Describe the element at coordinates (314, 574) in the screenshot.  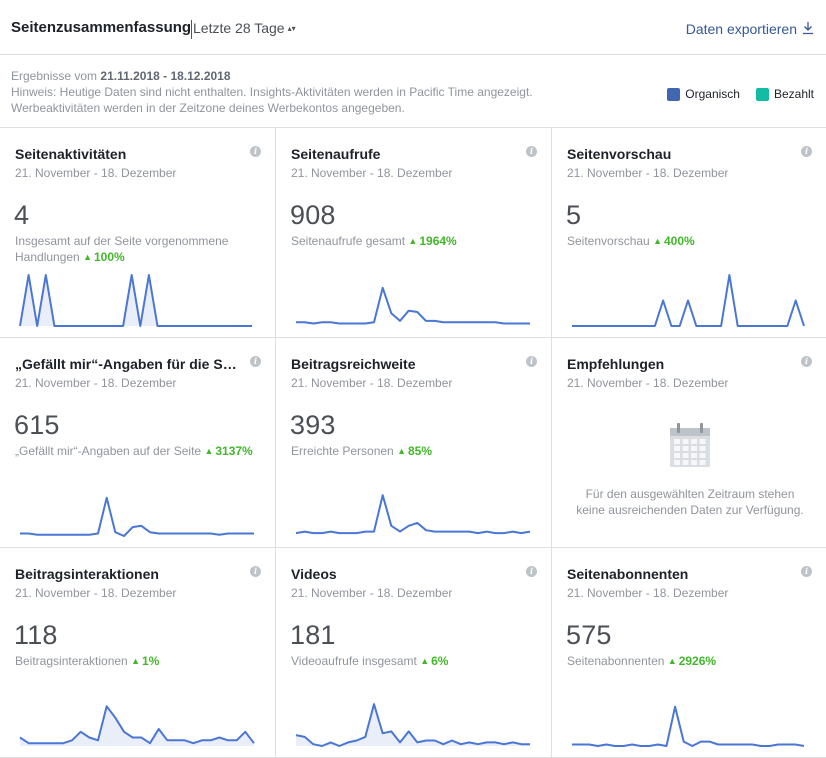
I see `card-title: Videos` at that location.